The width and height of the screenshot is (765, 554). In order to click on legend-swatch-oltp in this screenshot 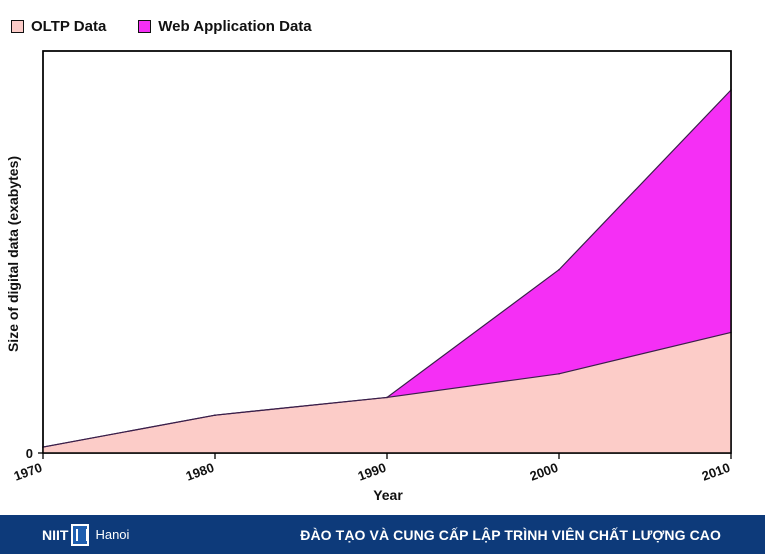, I will do `click(17, 26)`.